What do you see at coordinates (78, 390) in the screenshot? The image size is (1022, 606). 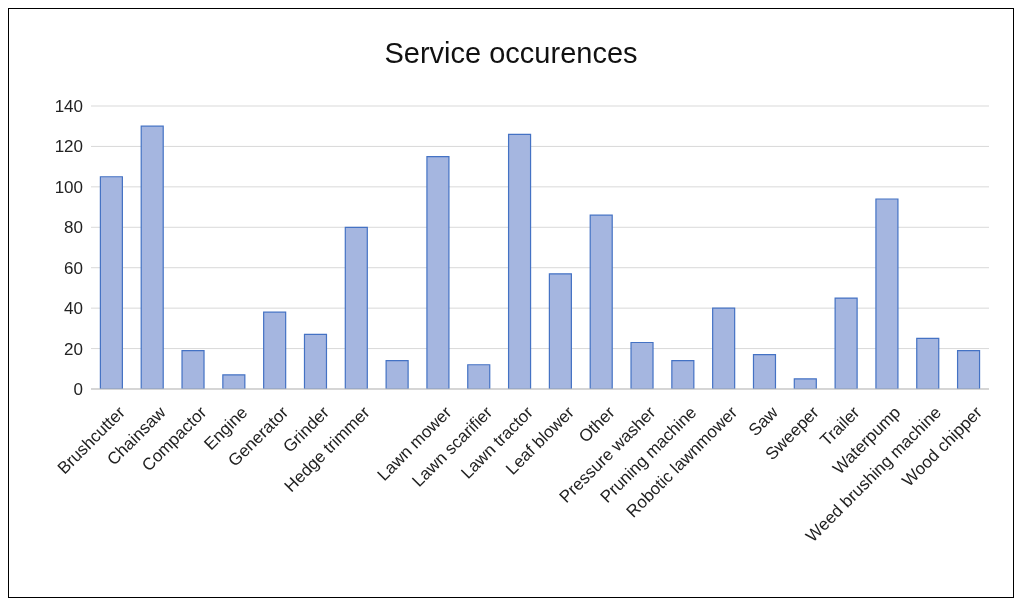 I see `y-tick-label: 0` at bounding box center [78, 390].